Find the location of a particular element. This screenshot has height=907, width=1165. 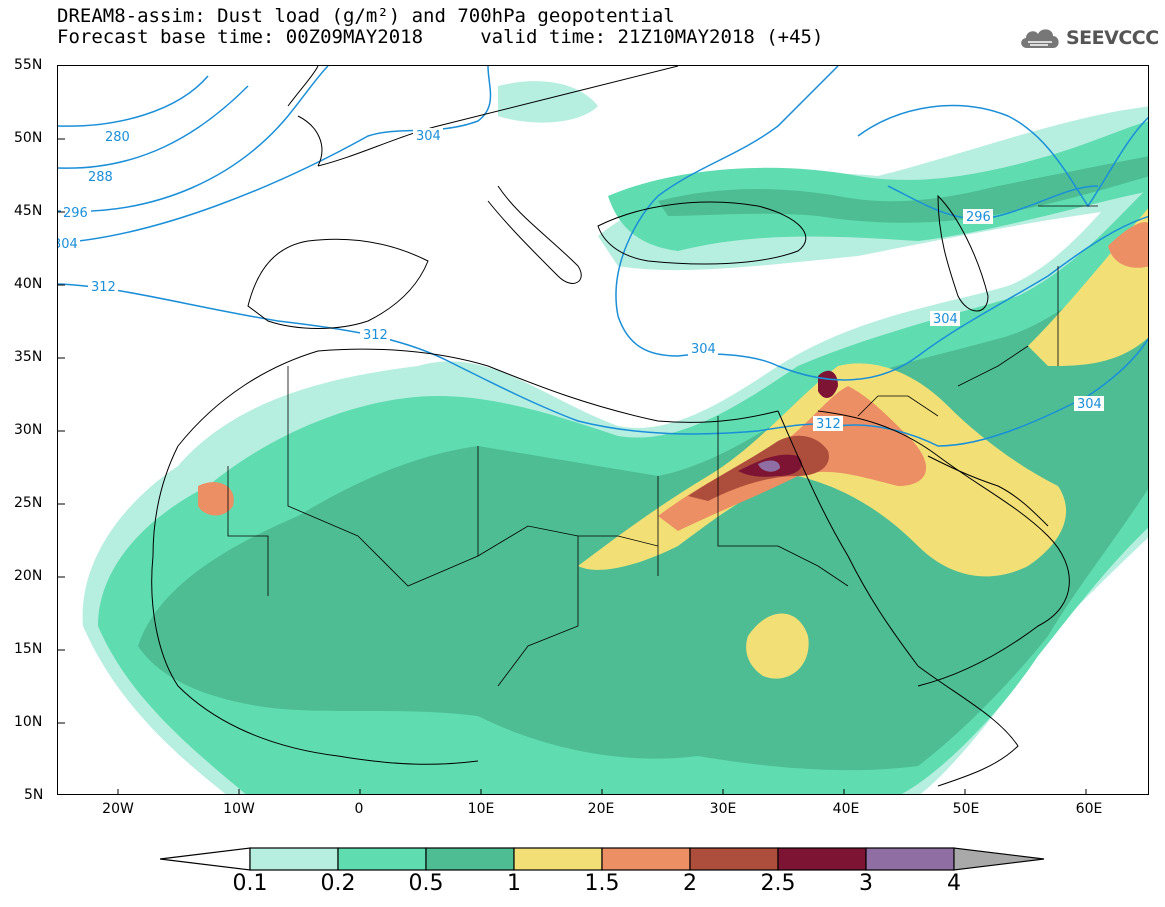

colorbar-label: 2.5 is located at coordinates (778, 883).